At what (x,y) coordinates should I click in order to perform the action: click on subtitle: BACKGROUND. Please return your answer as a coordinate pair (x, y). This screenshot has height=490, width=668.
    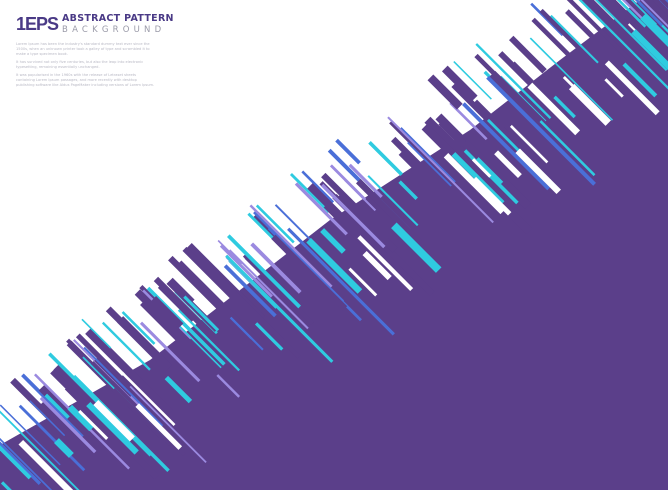
    Looking at the image, I should click on (114, 30).